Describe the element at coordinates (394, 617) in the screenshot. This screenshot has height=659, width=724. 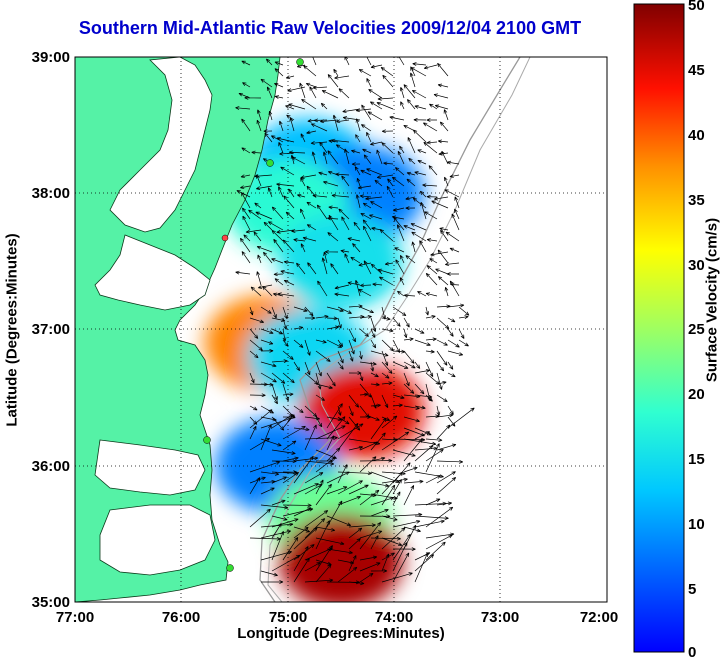
I see `x-tick-label: 74:00` at that location.